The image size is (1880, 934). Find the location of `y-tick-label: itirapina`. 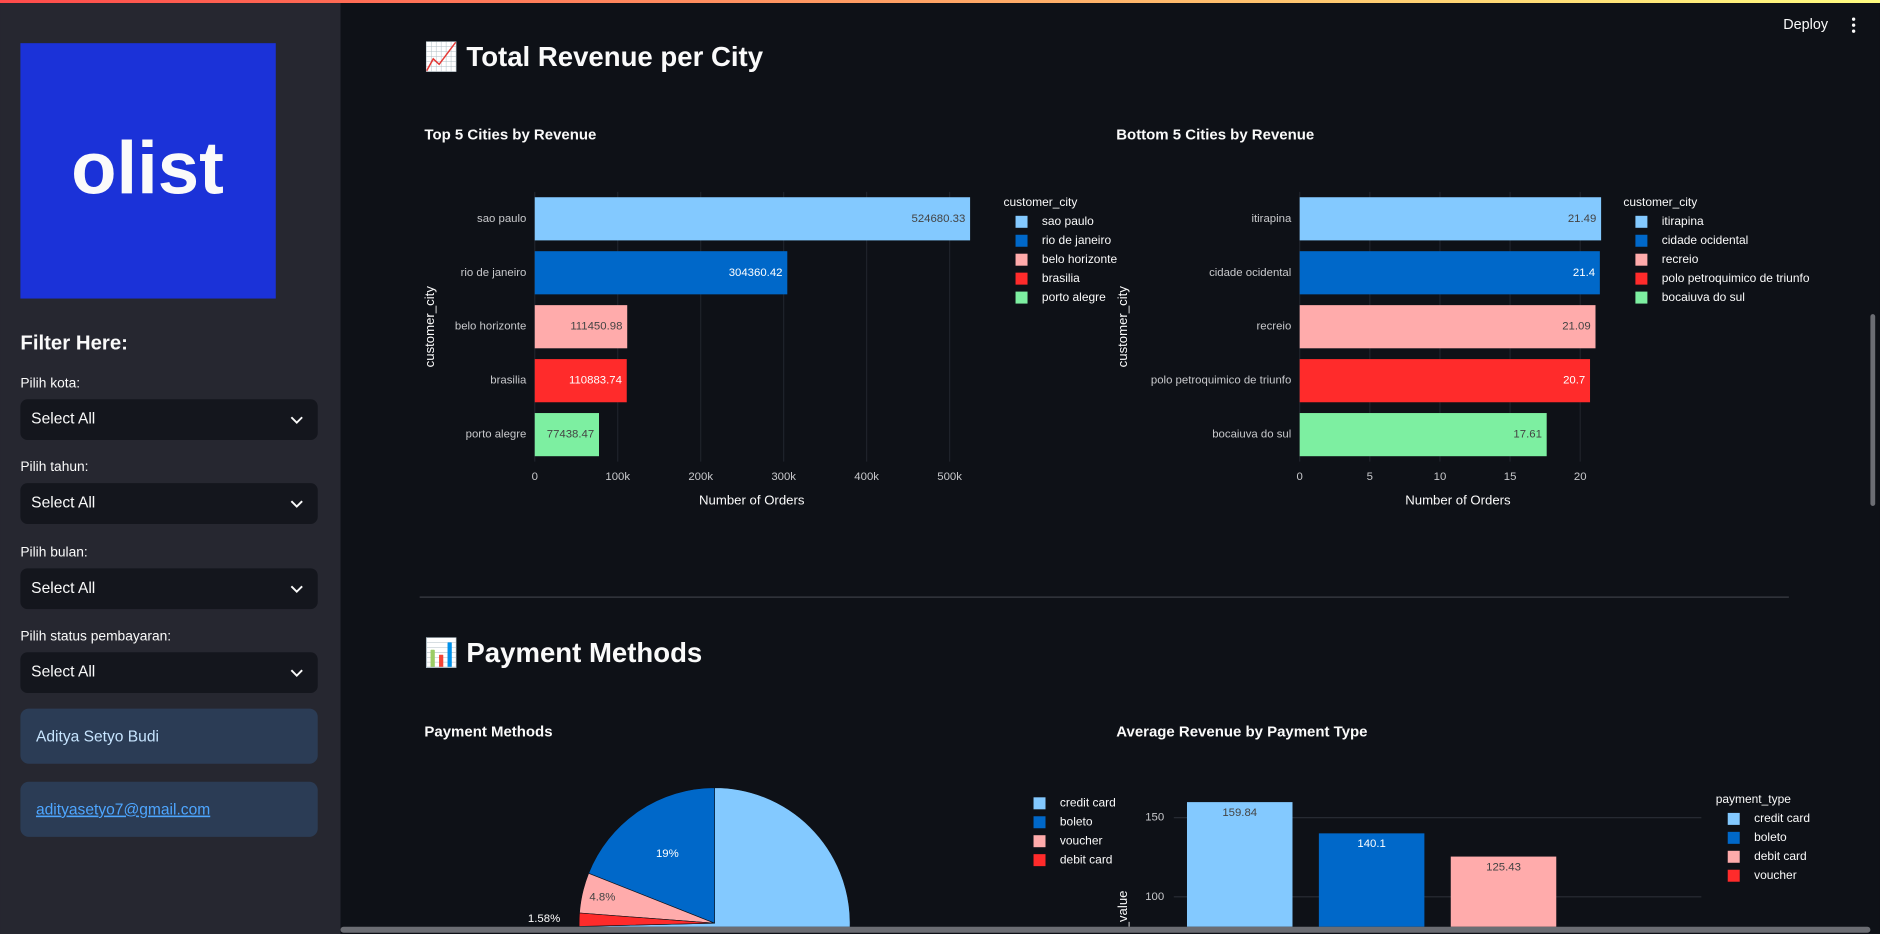

y-tick-label: itirapina is located at coordinates (1271, 219).